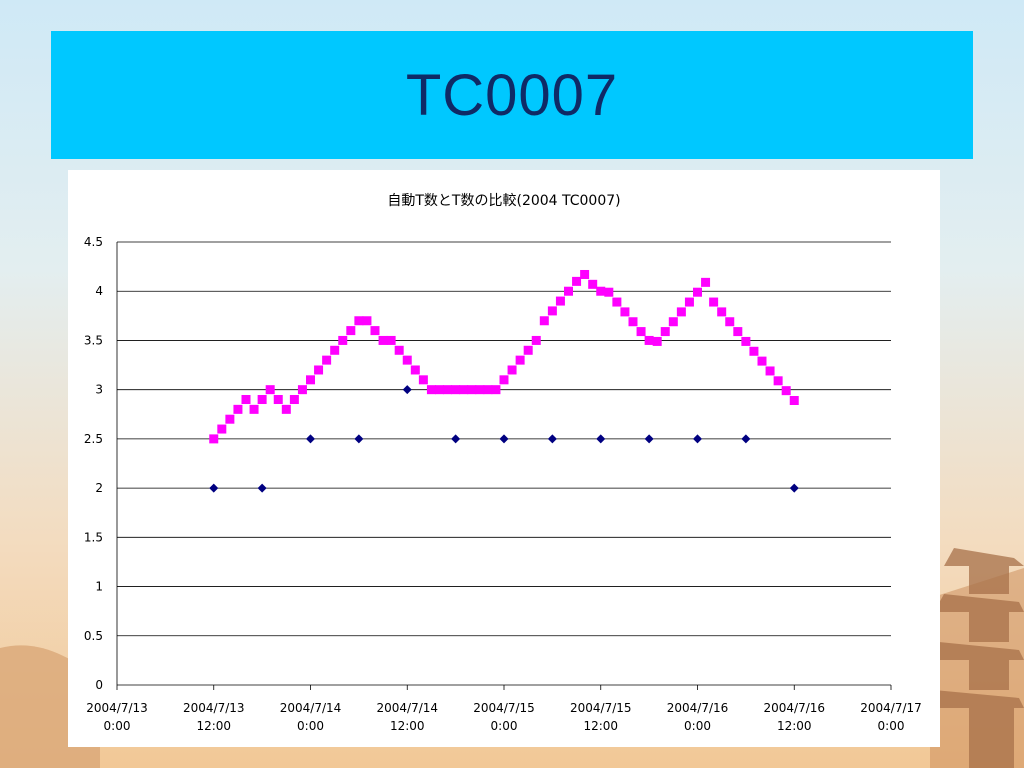 The height and width of the screenshot is (768, 1024). What do you see at coordinates (601, 717) in the screenshot?
I see `x-tick-label: 2004/7/15 12:00` at bounding box center [601, 717].